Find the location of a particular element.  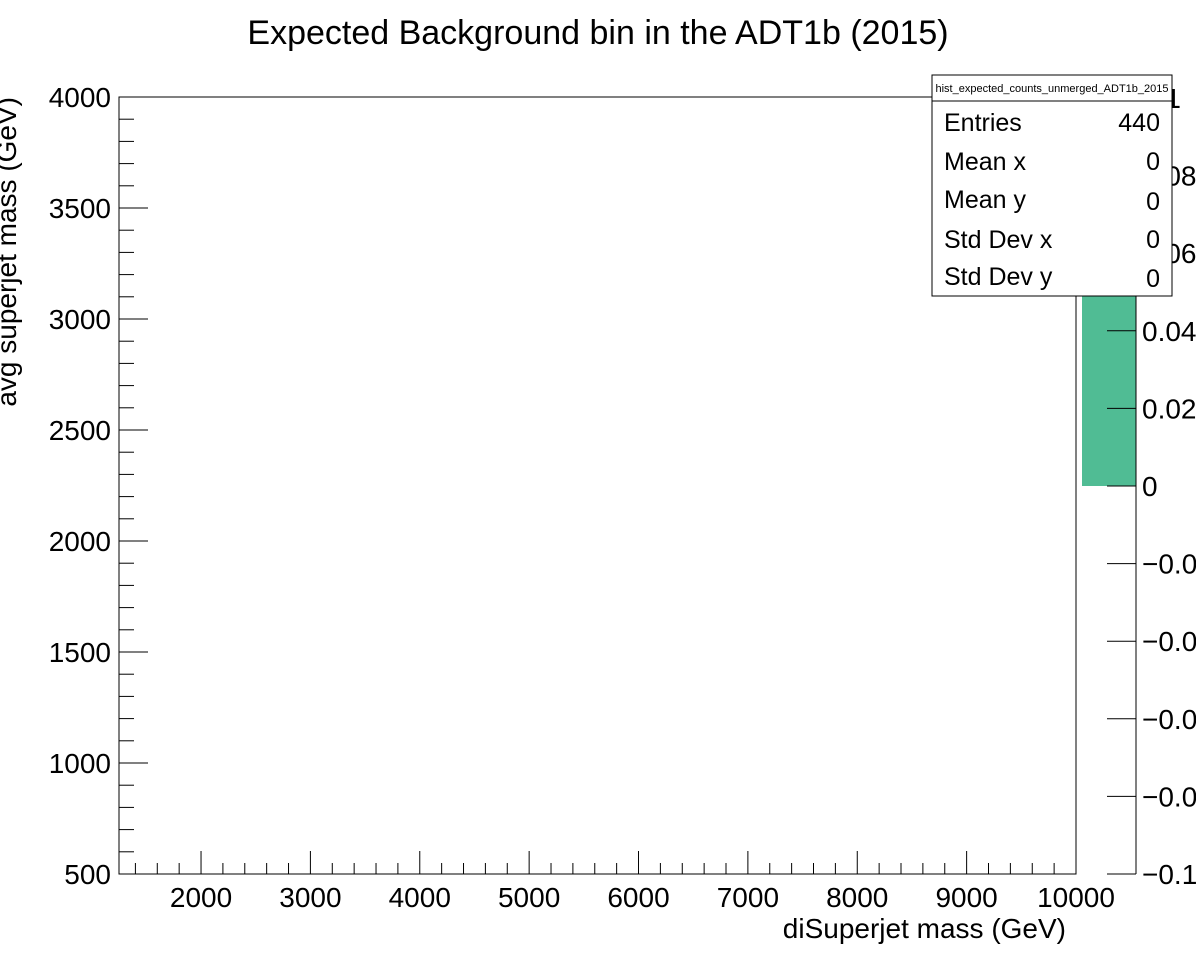

z-tick-label: −0.04 is located at coordinates (1169, 641).